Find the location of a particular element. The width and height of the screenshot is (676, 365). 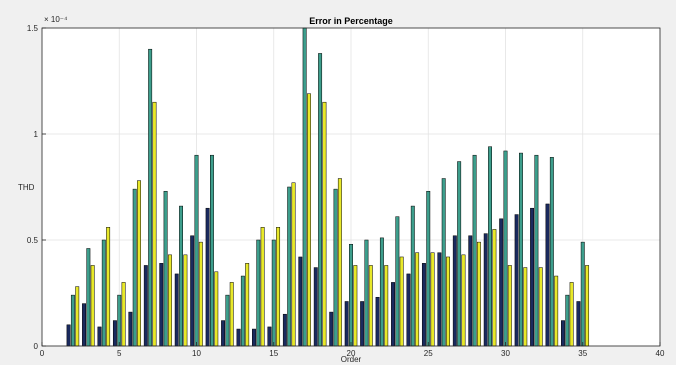

x-tick-label: 15 is located at coordinates (273, 353).